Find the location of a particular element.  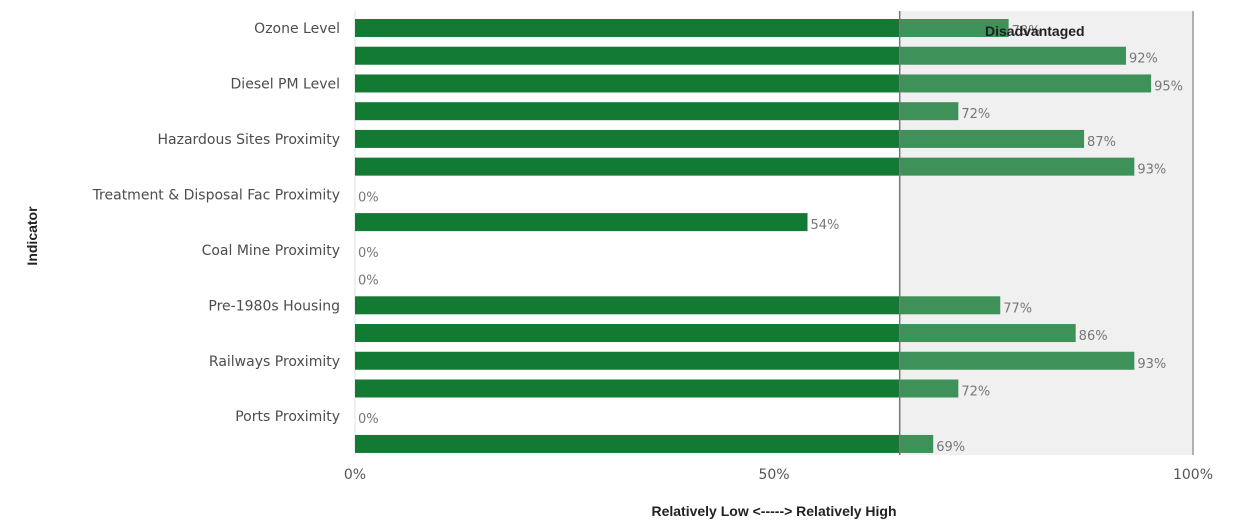

data-label: 54% is located at coordinates (825, 225).